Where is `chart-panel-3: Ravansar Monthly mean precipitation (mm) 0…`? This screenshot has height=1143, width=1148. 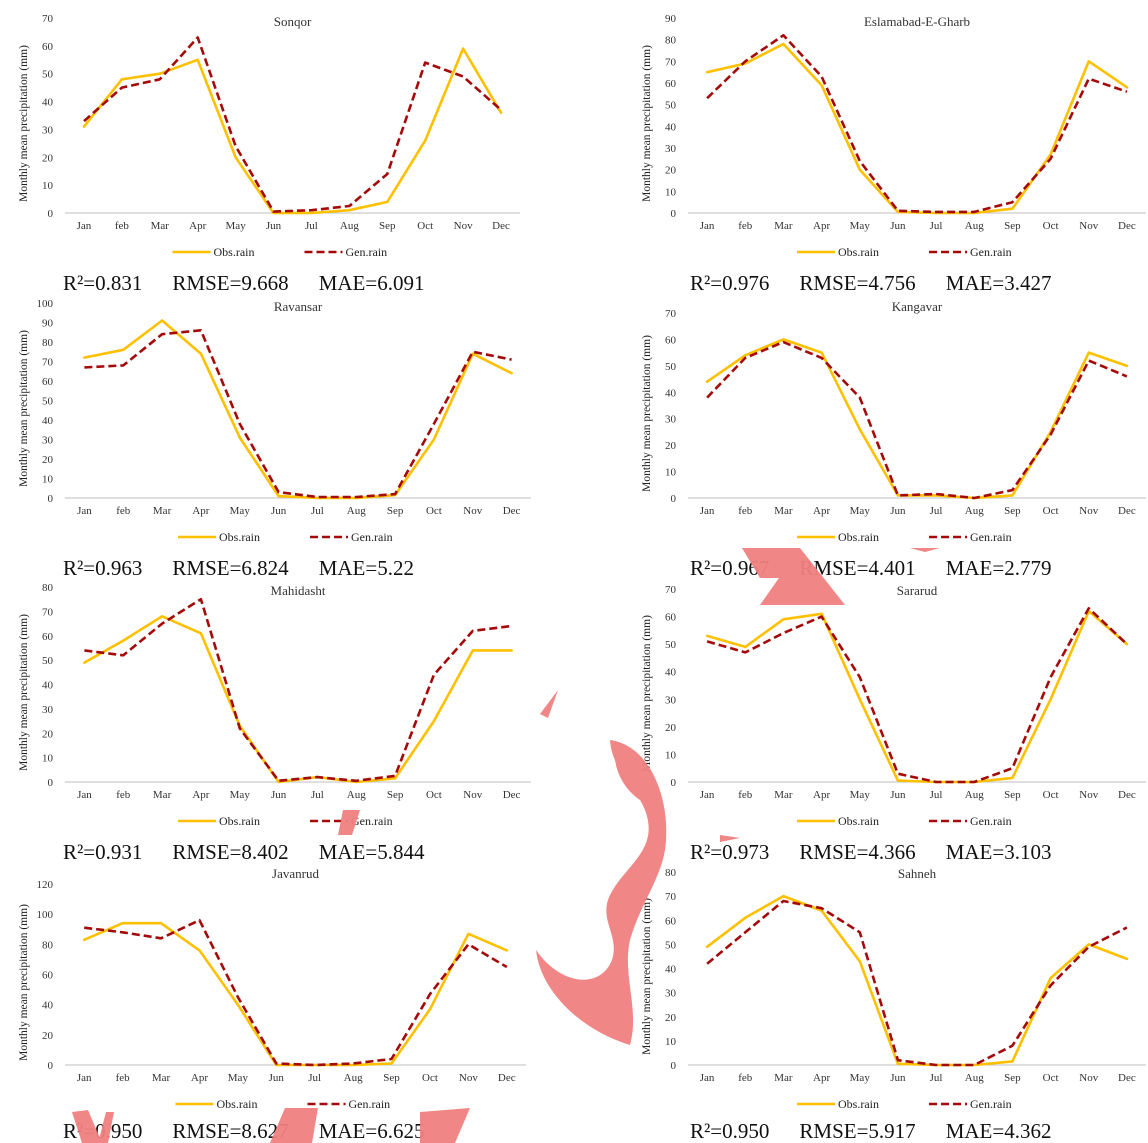 chart-panel-3: Ravansar Monthly mean precipitation (mm) 0… is located at coordinates (274, 439).